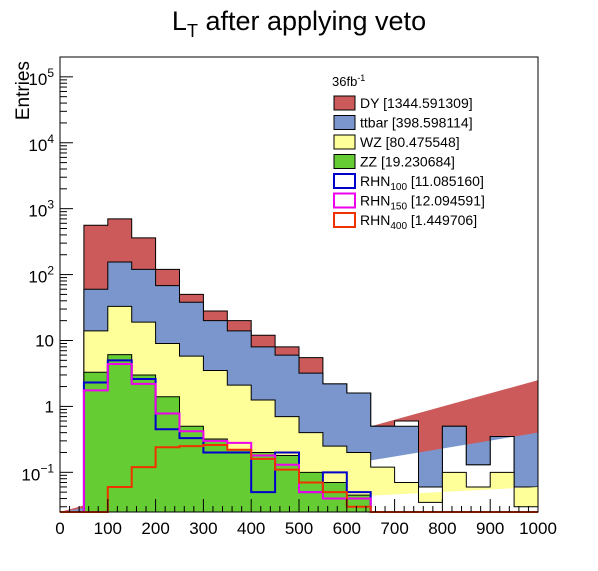 The height and width of the screenshot is (571, 598). Describe the element at coordinates (41, 209) in the screenshot. I see `y-tick-label: 10³` at that location.